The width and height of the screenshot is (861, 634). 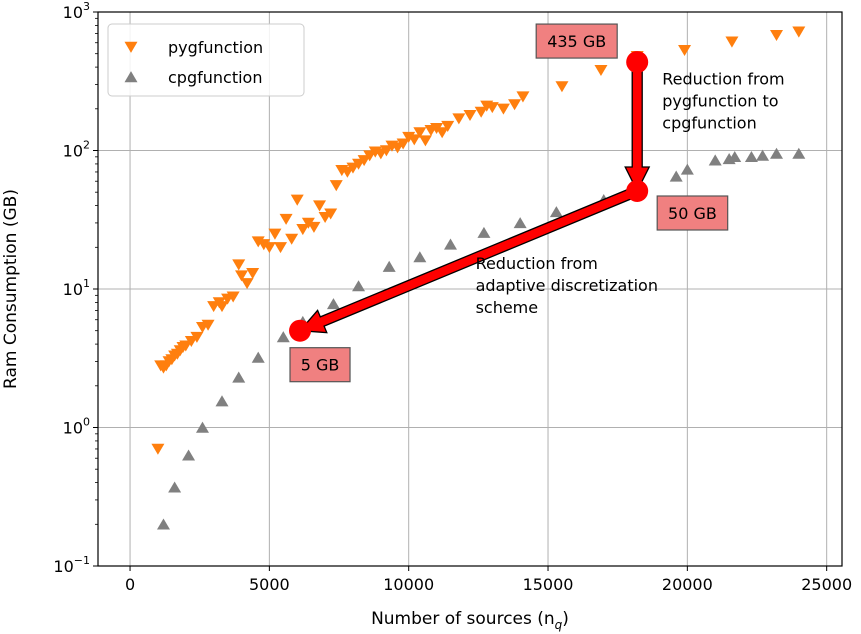 I want to click on y-tick-label: 10¹, so click(x=76, y=288).